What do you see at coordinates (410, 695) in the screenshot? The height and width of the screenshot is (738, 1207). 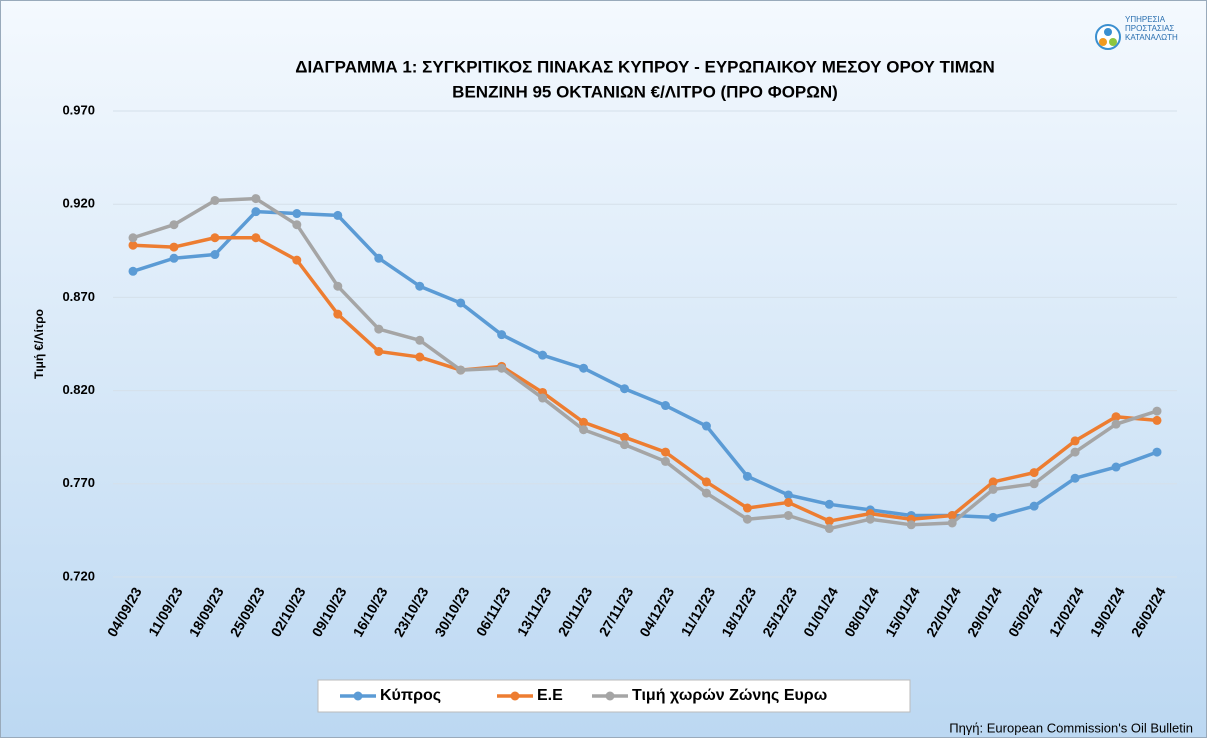 I see `legend-label: Κύπρος` at bounding box center [410, 695].